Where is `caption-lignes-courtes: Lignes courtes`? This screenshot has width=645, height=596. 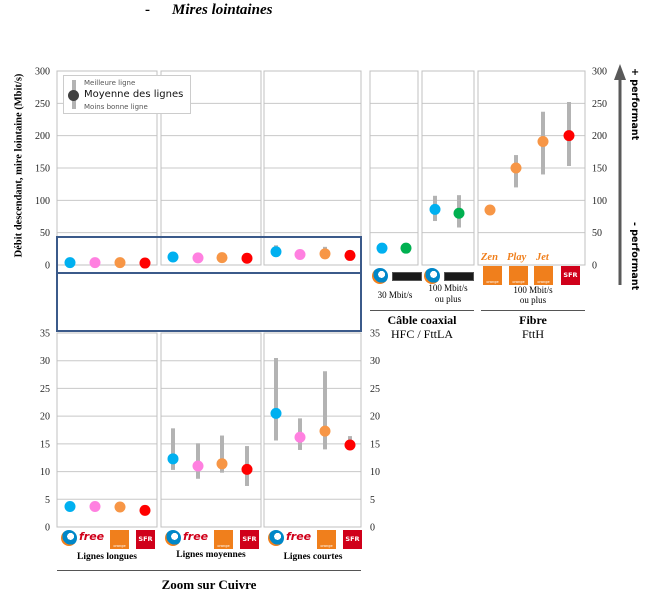 caption-lignes-courtes: Lignes courtes is located at coordinates (313, 557).